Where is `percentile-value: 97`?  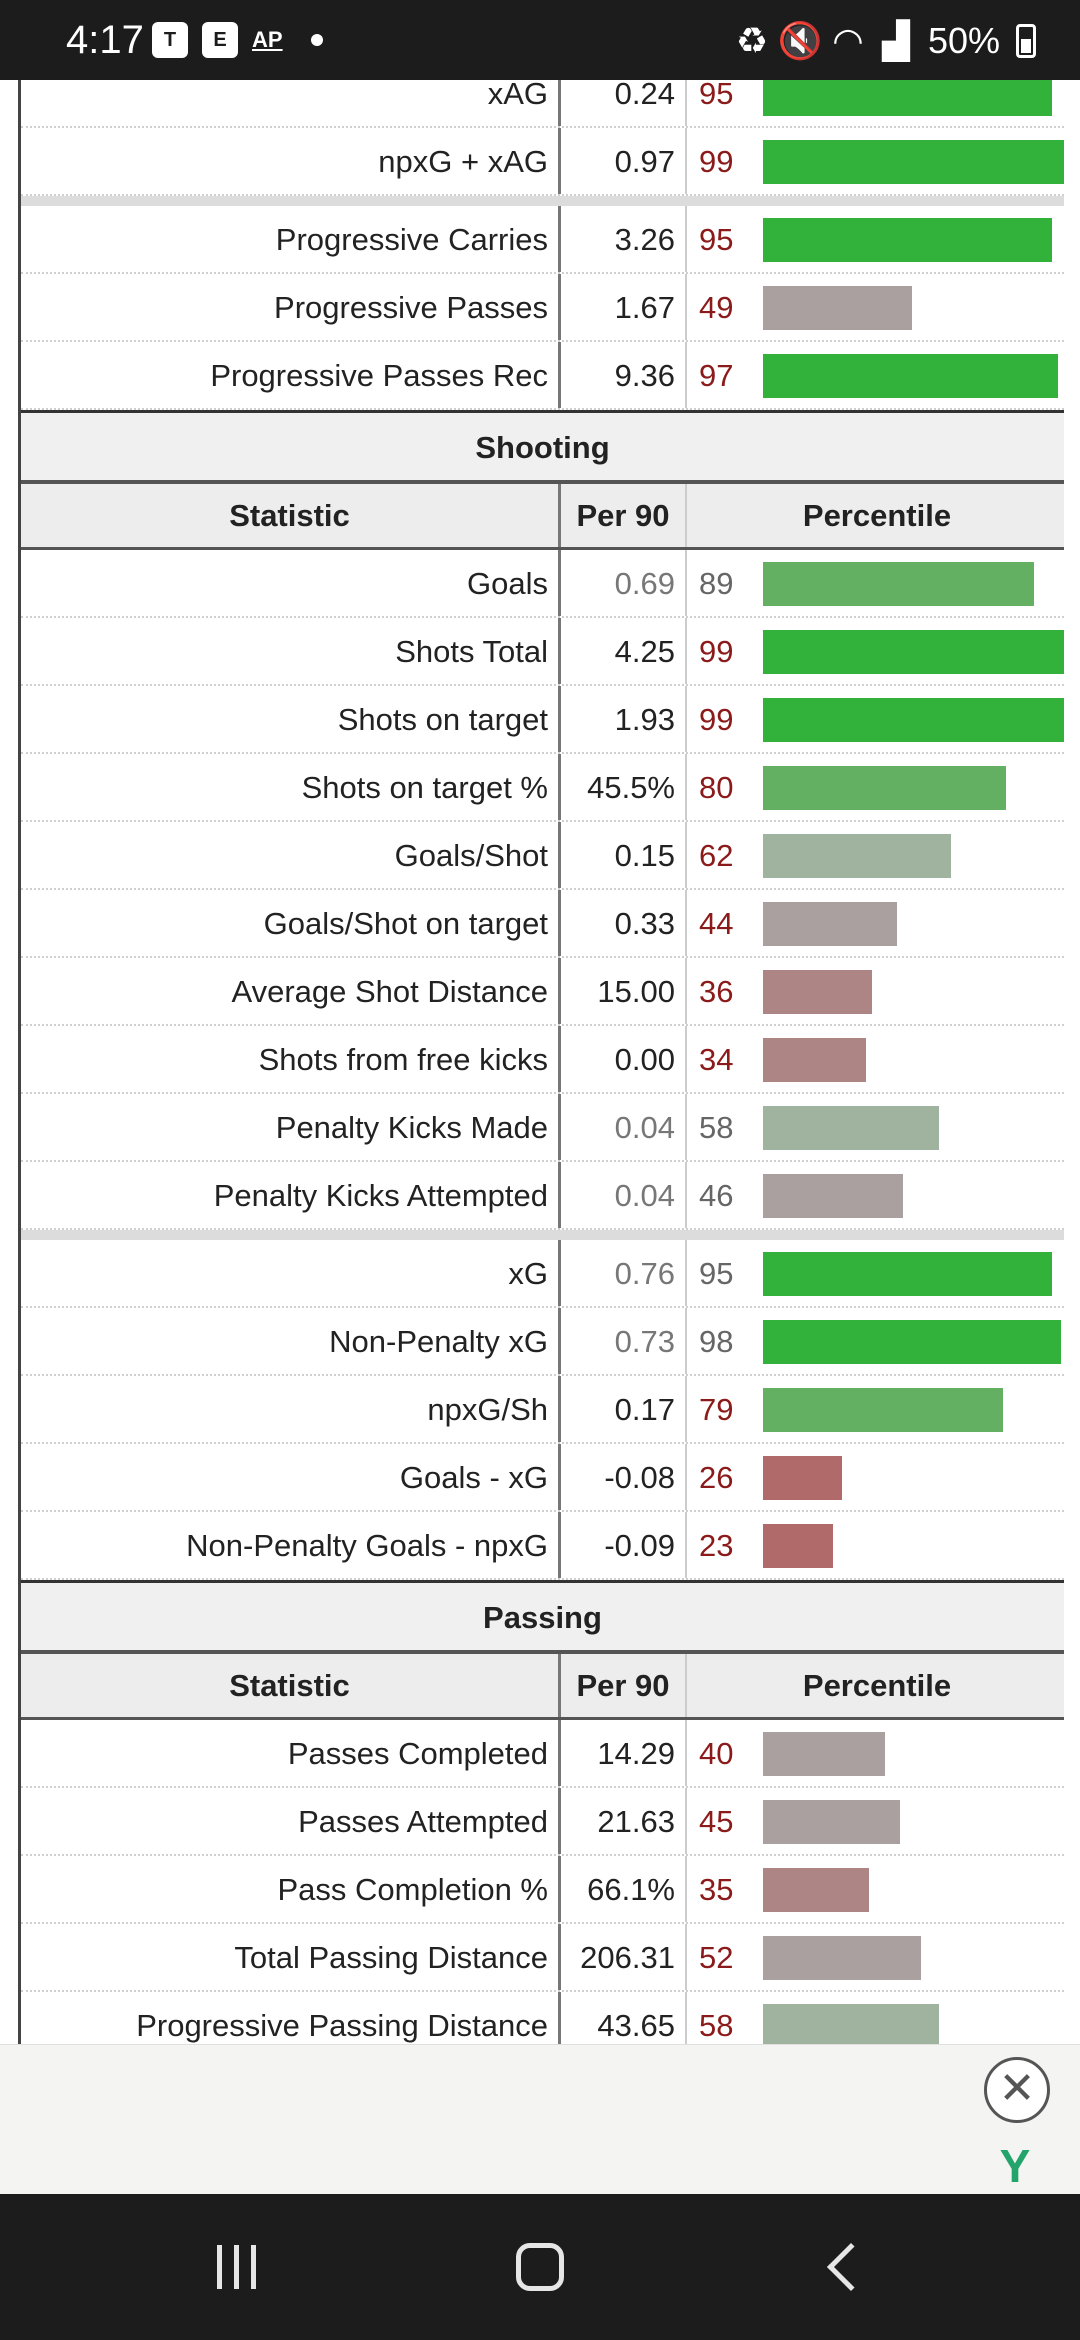
percentile-value: 97 is located at coordinates (716, 375).